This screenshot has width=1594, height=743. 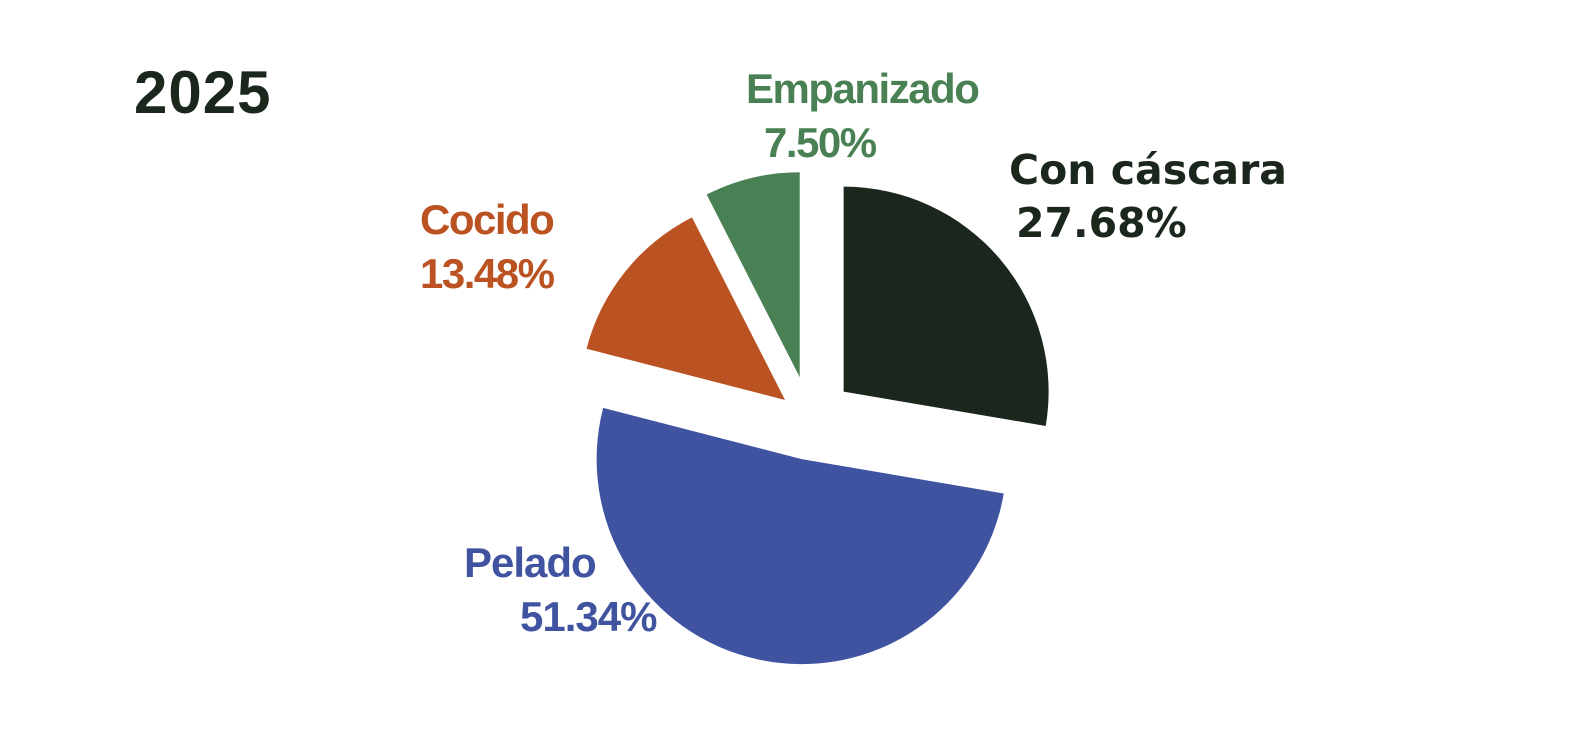 What do you see at coordinates (530, 562) in the screenshot?
I see `slice-name-pelado: Pelado` at bounding box center [530, 562].